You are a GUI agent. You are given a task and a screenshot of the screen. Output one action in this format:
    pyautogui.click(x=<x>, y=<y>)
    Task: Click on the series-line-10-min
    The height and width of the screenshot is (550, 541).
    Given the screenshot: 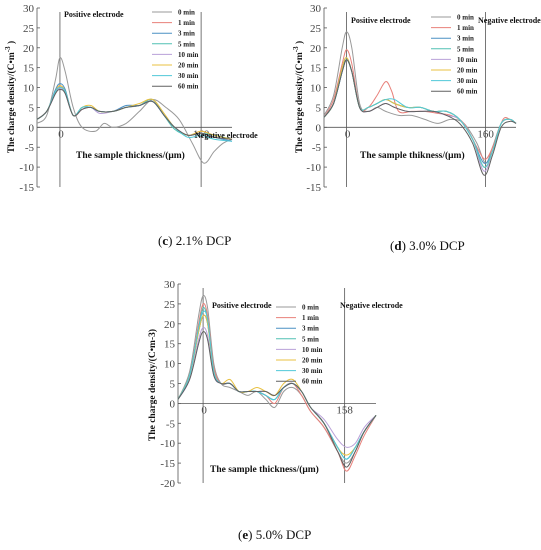 What is the action you would take?
    pyautogui.click(x=277, y=387)
    